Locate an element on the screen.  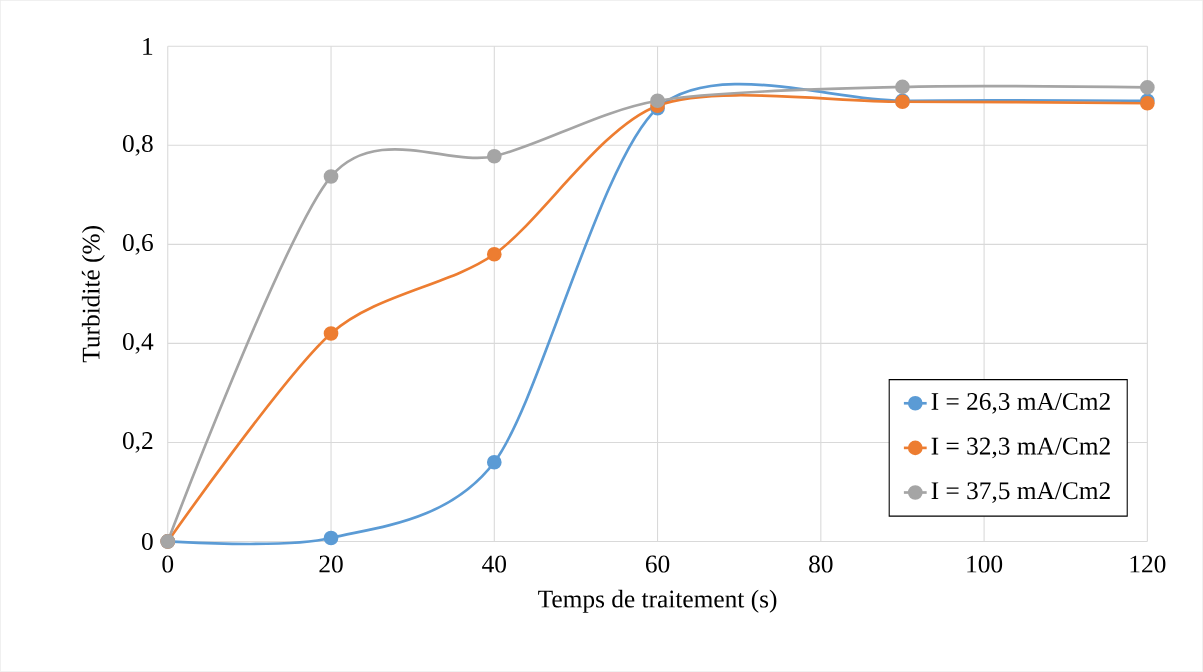
y-tick-label: 0 is located at coordinates (147, 541).